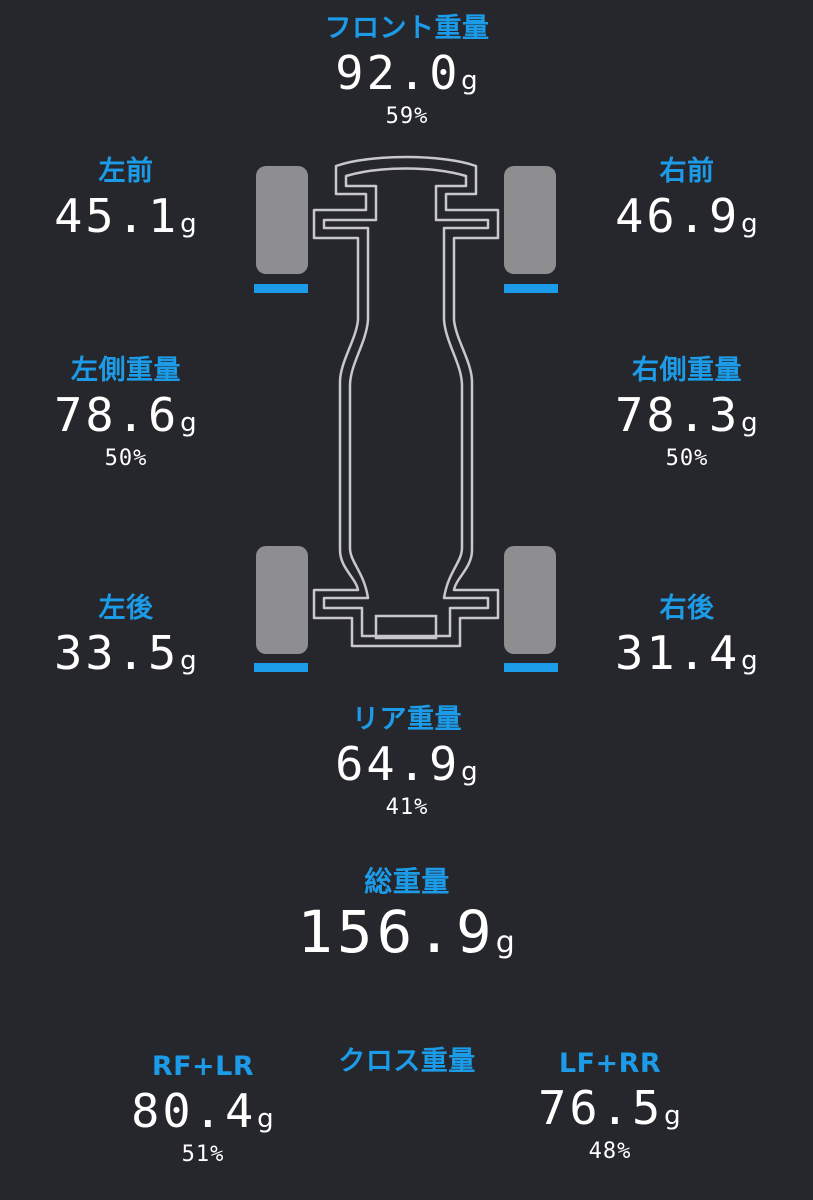  Describe the element at coordinates (282, 600) in the screenshot. I see `left-rear-tire` at that location.